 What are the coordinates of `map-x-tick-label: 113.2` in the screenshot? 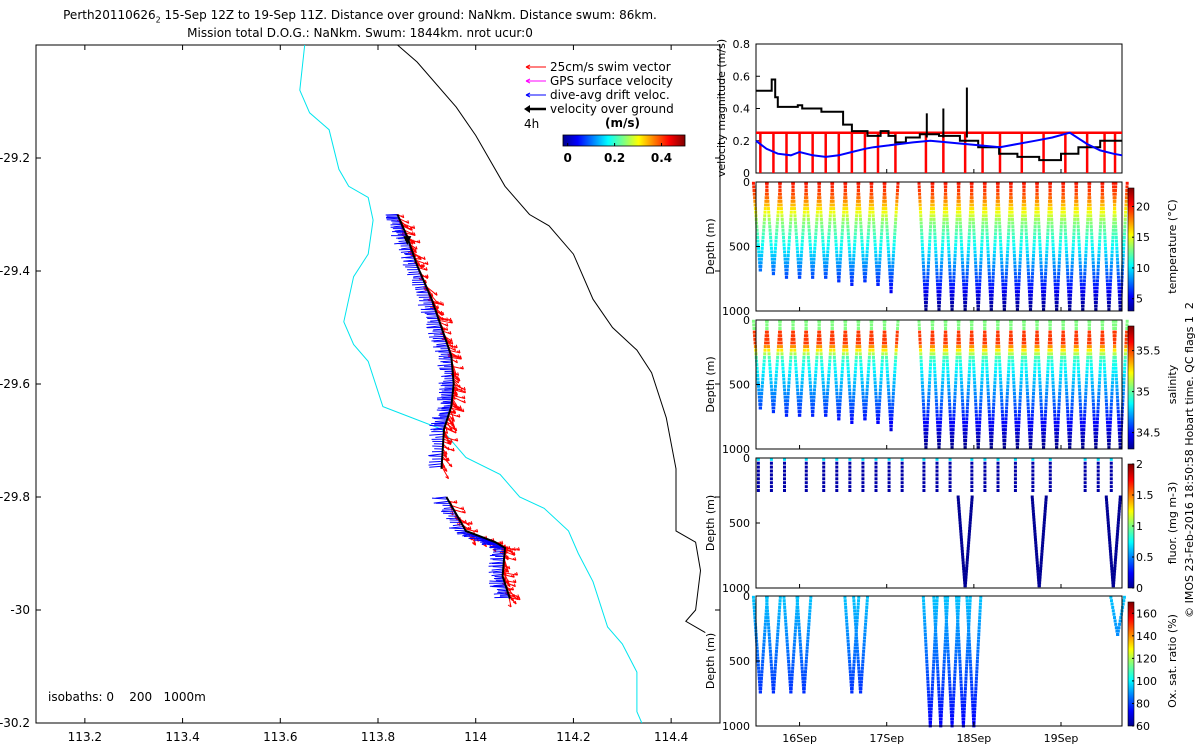 It's located at (85, 737).